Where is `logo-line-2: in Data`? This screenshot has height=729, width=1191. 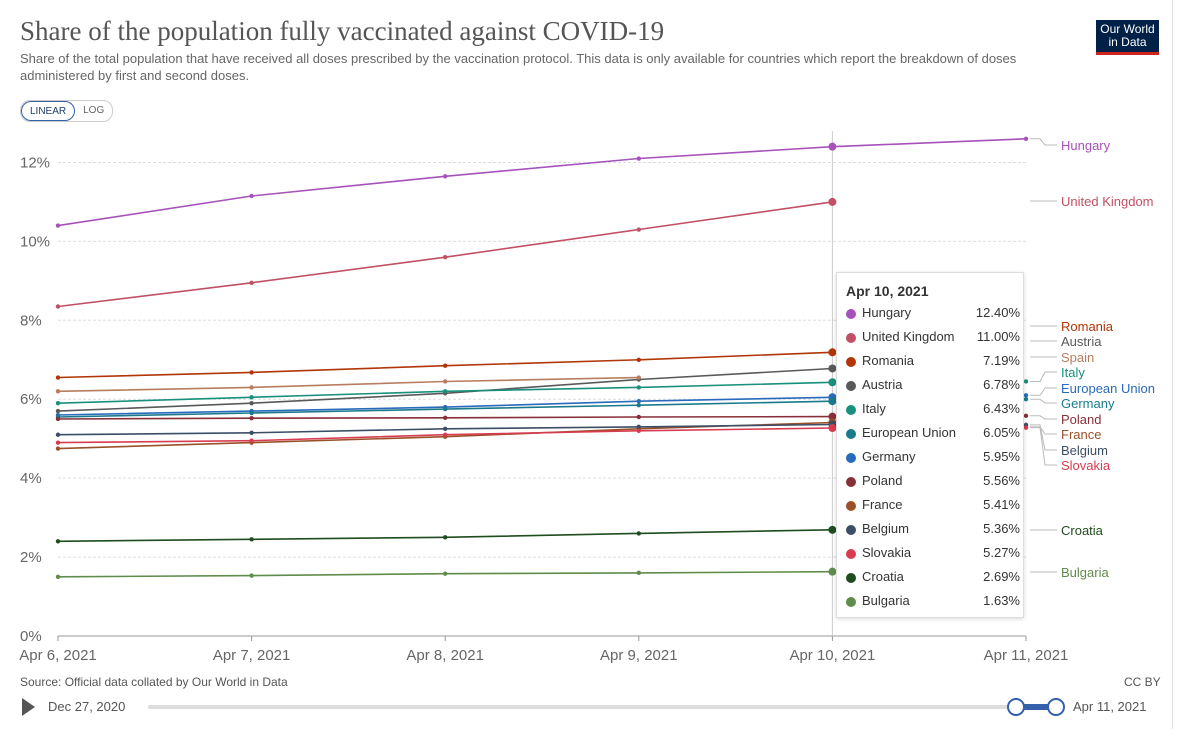 logo-line-2: in Data is located at coordinates (1127, 42).